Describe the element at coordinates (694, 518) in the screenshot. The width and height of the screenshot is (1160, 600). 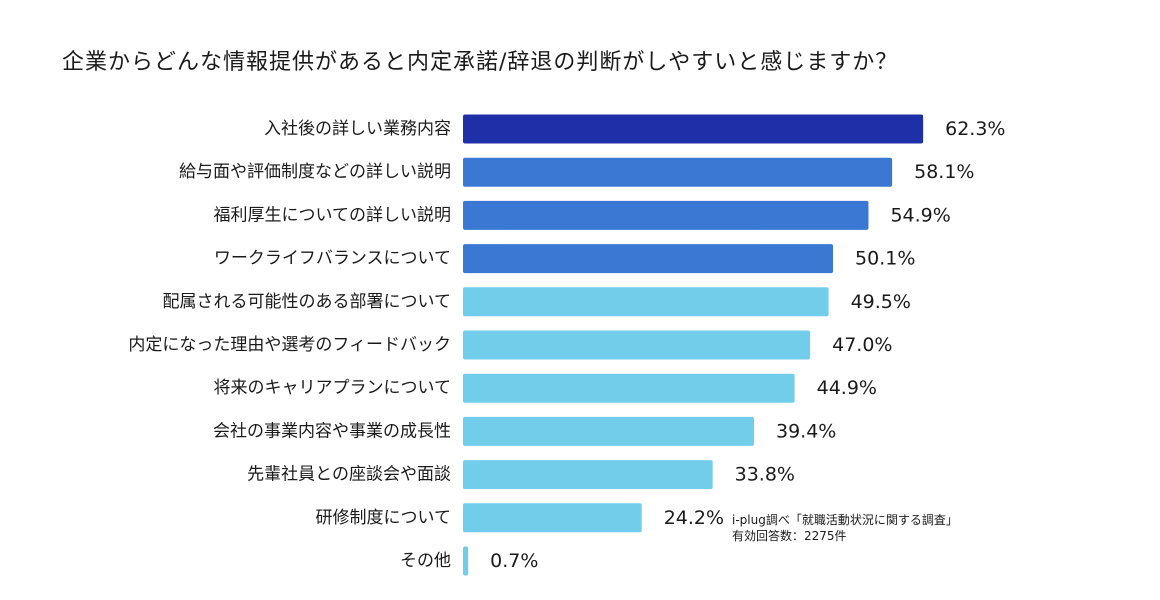
I see `value-label: 24.2%` at that location.